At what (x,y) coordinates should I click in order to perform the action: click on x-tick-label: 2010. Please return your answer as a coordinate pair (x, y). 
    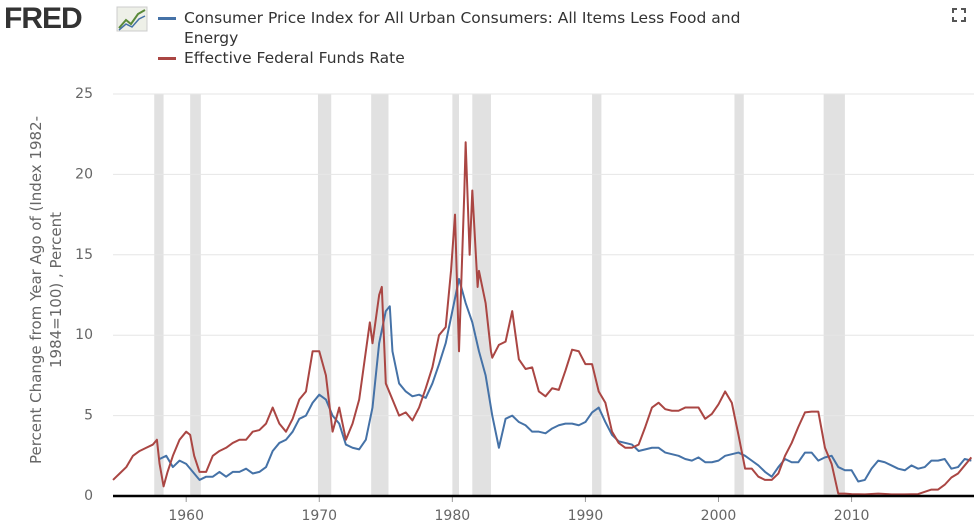
    Looking at the image, I should click on (852, 516).